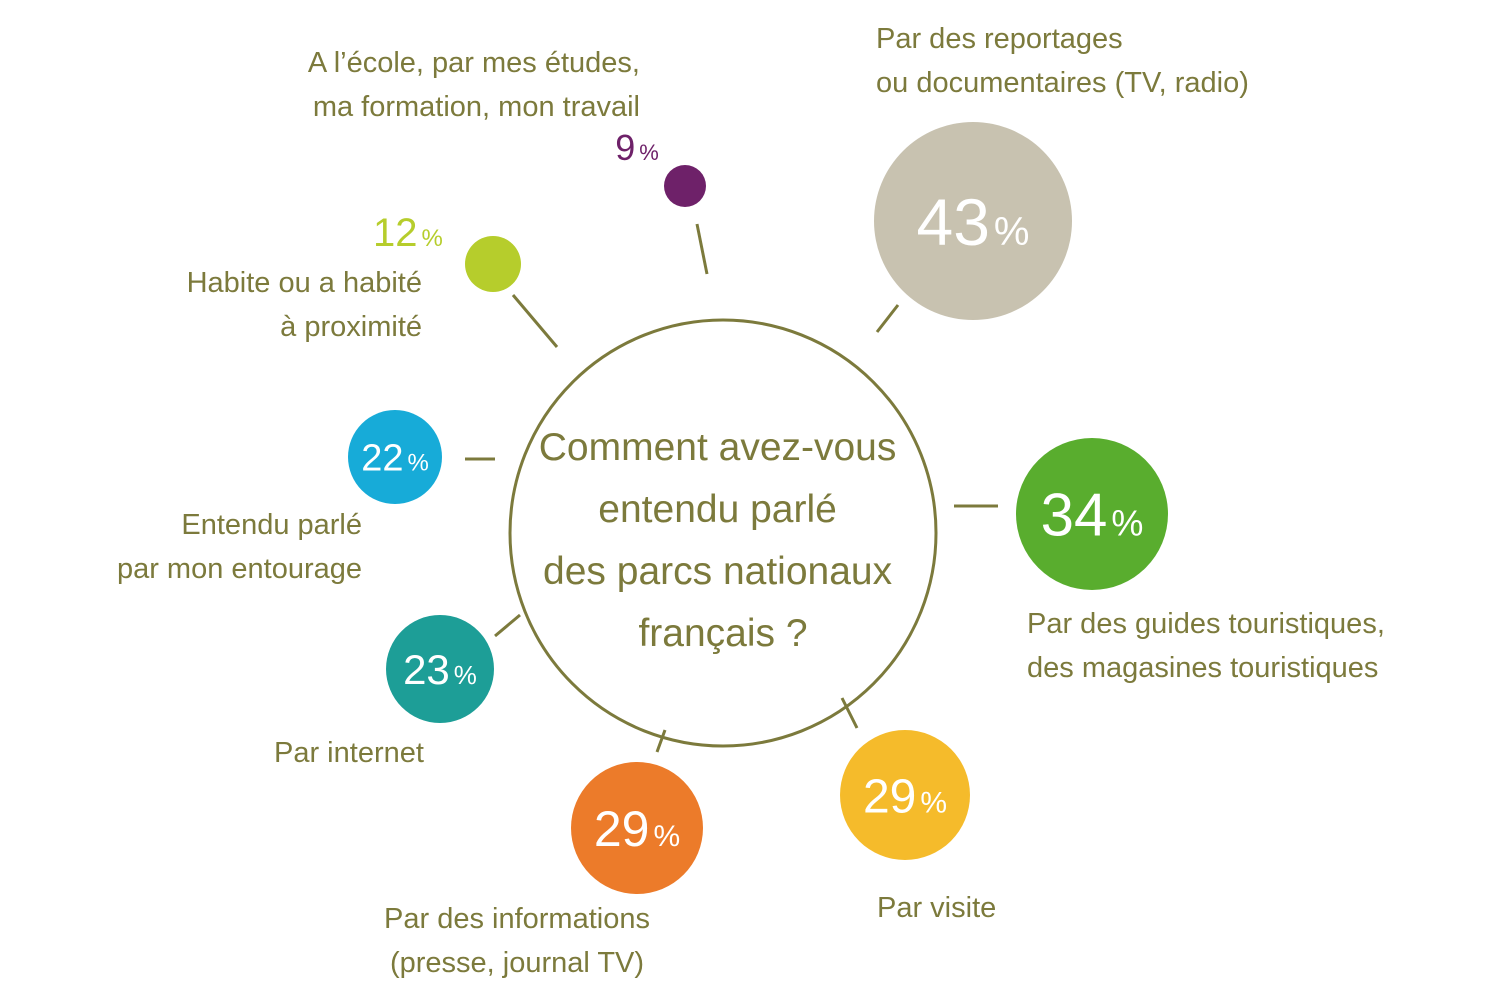 This screenshot has height=1000, width=1500. I want to click on category-label-informations: Par des informations (presse, journal TV), so click(517, 941).